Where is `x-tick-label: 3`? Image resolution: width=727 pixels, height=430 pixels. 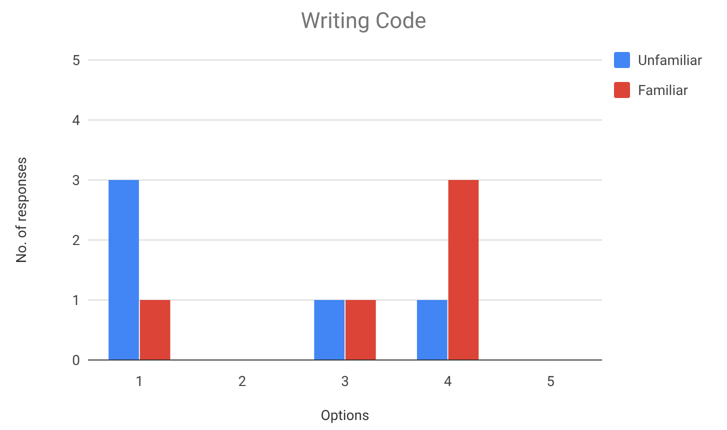
x-tick-label: 3 is located at coordinates (345, 382).